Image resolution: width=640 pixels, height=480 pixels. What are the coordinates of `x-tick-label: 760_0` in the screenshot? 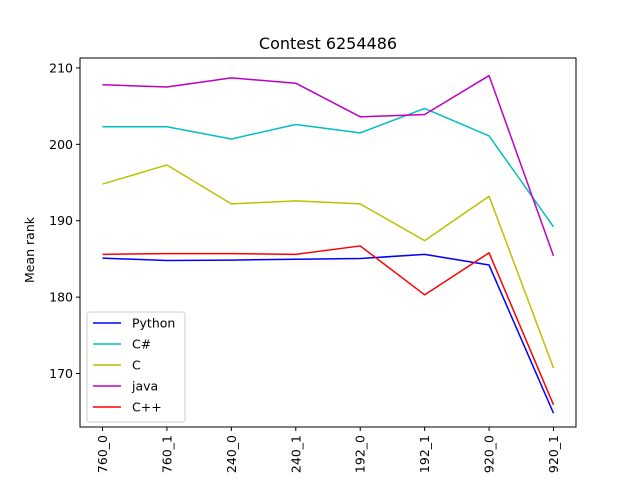 It's located at (102, 454).